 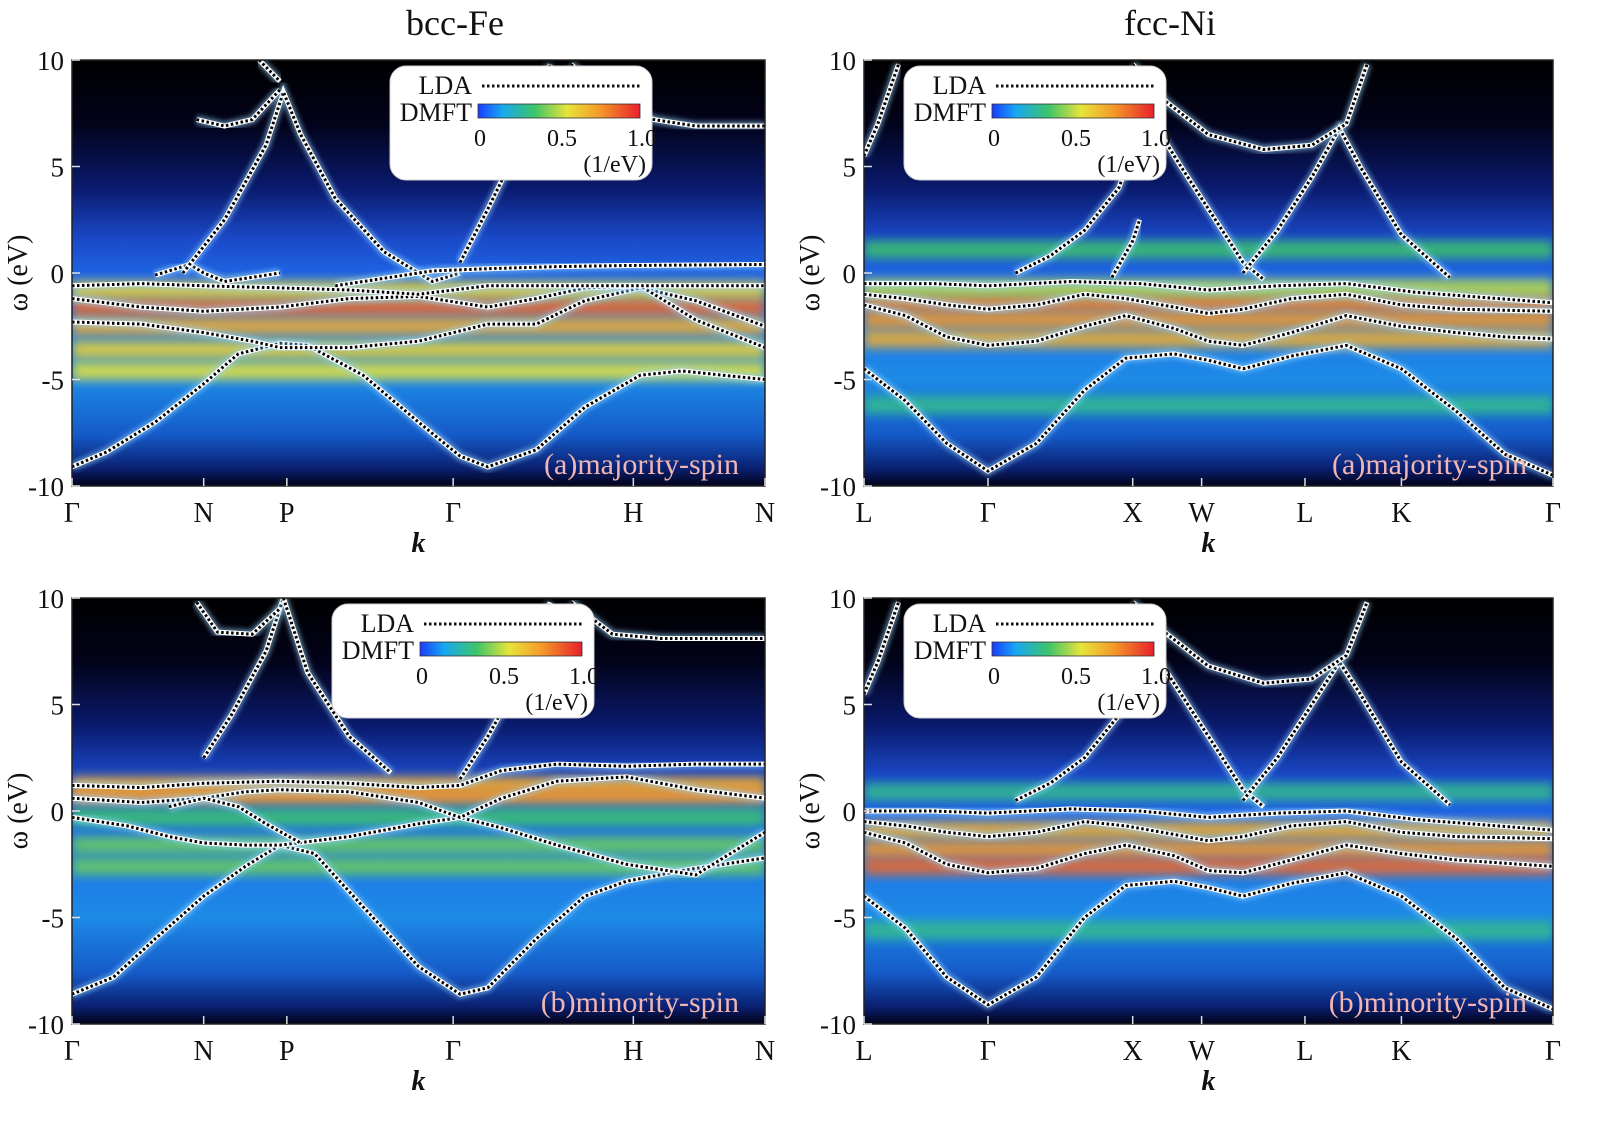 What do you see at coordinates (1133, 1051) in the screenshot?
I see `k-point-label: X` at bounding box center [1133, 1051].